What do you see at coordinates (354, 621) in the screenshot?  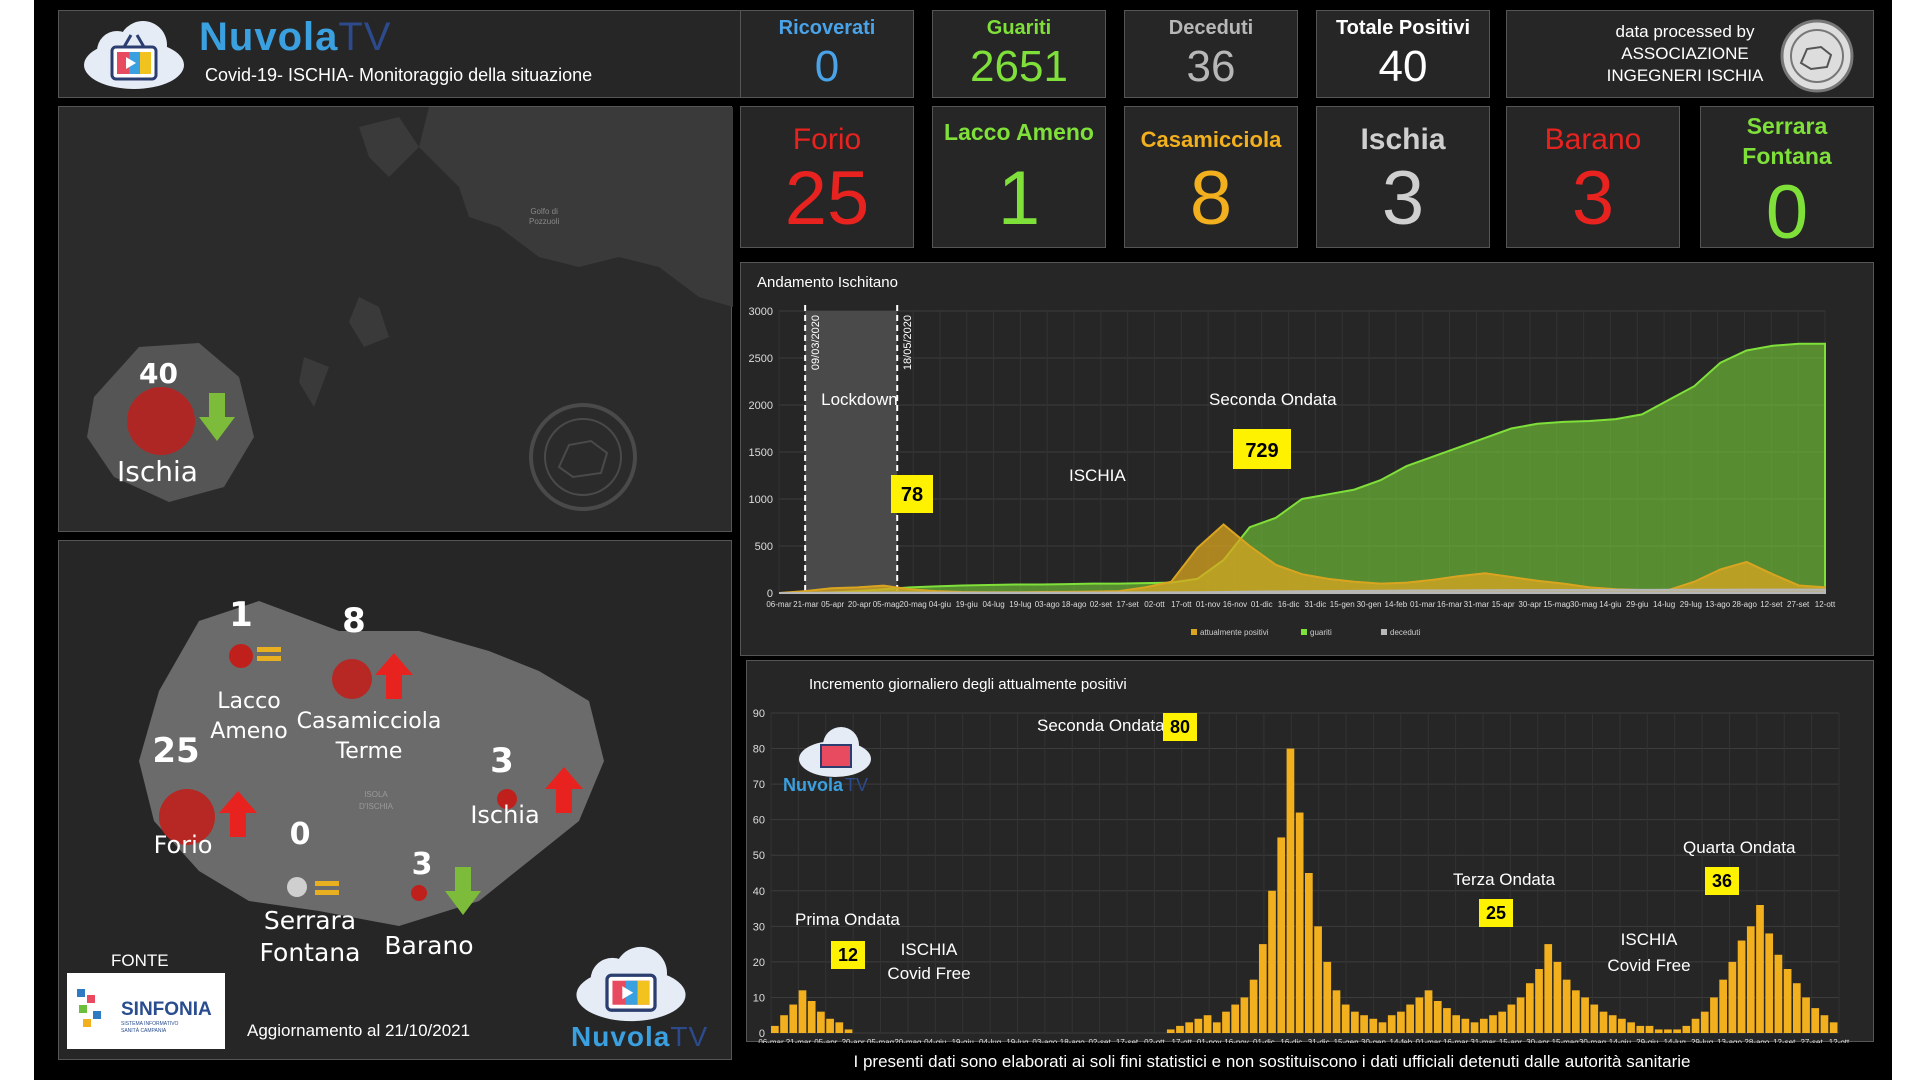 I see `map-casamicciola-value: 8` at bounding box center [354, 621].